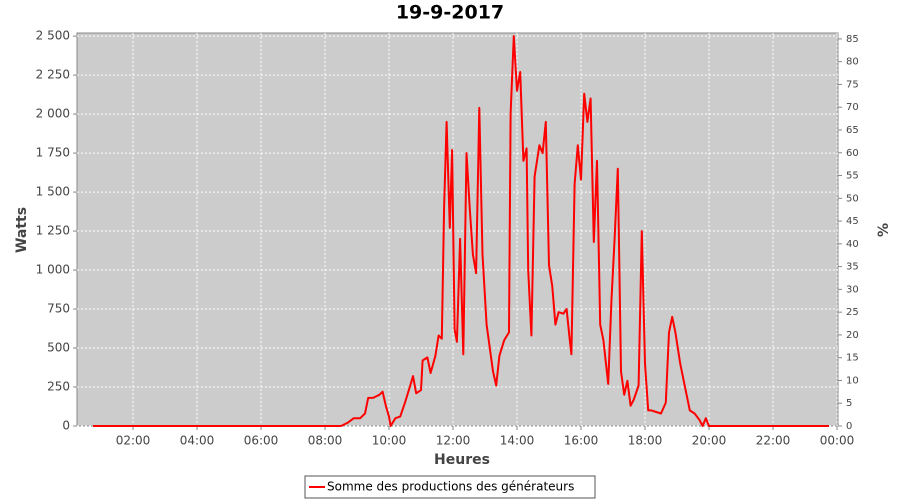  Describe the element at coordinates (58, 309) in the screenshot. I see `y-tick-label: 750` at that location.